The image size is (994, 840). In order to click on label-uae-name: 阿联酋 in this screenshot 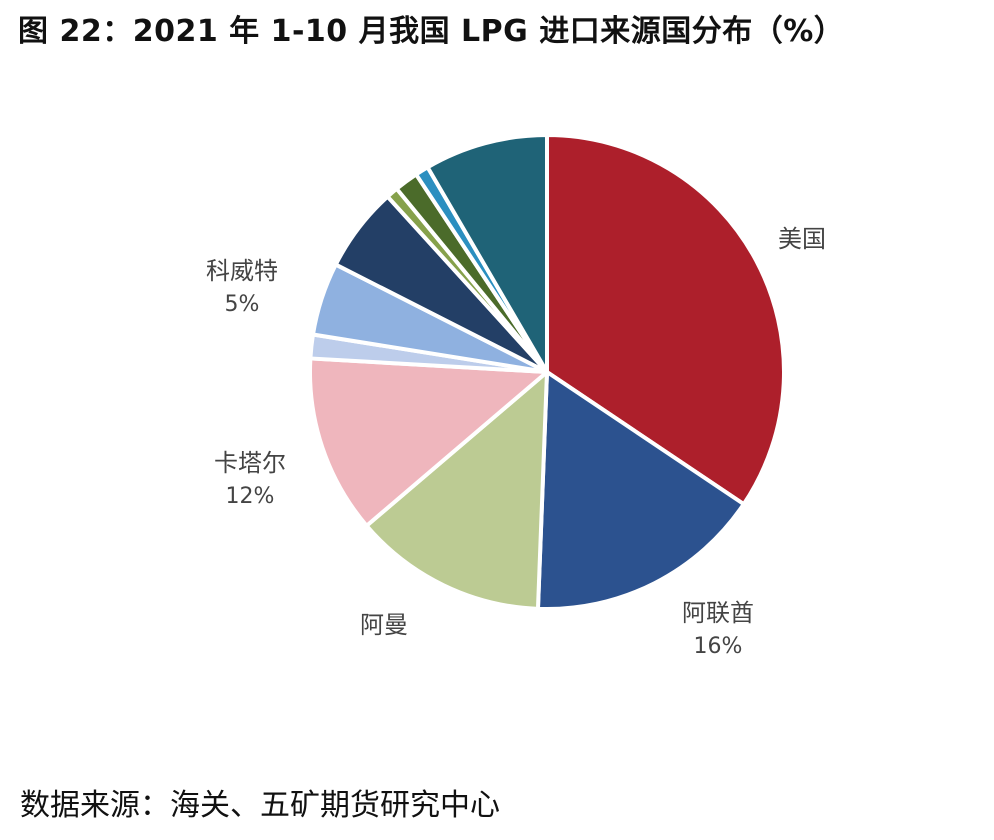, I will do `click(718, 613)`.